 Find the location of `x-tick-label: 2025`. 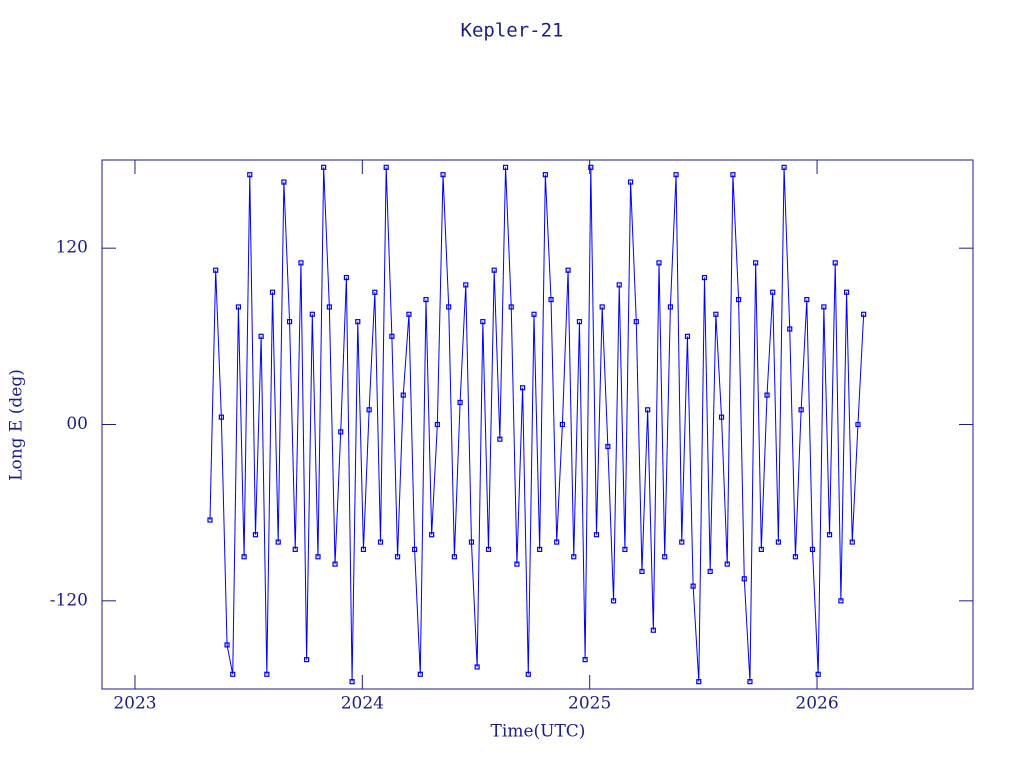

x-tick-label: 2025 is located at coordinates (589, 704).